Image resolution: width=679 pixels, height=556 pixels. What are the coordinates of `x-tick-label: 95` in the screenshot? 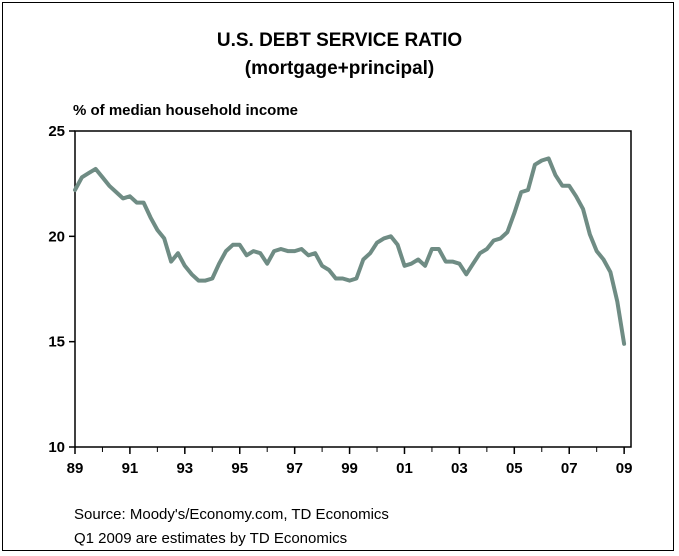 It's located at (239, 468).